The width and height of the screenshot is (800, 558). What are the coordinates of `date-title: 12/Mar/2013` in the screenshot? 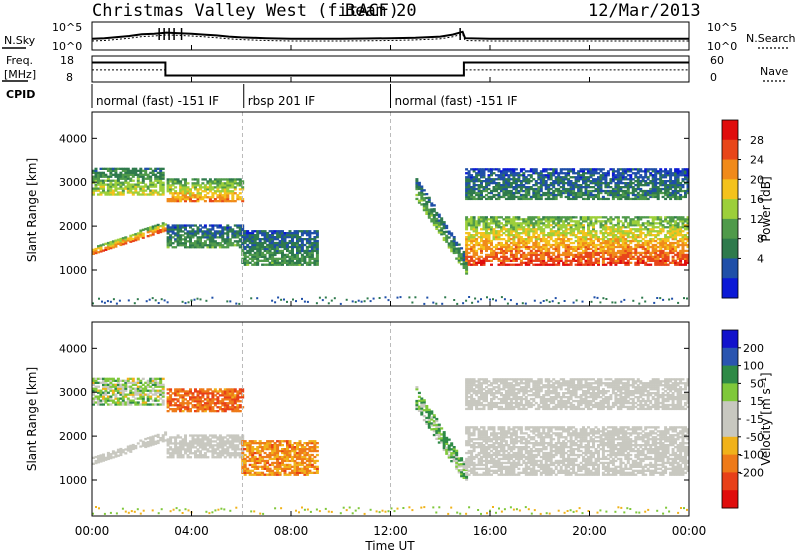 It's located at (644, 11).